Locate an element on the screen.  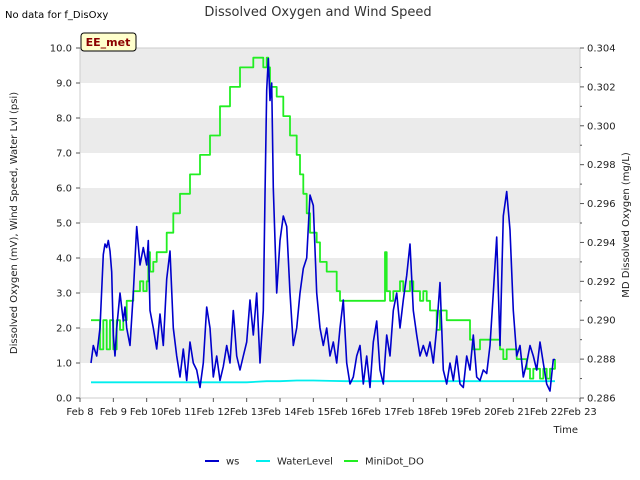
x-tick-label: Feb 18 is located at coordinates (414, 412).